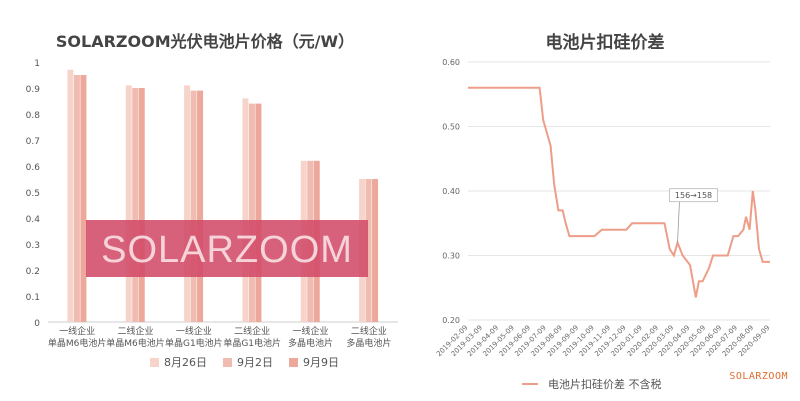 This screenshot has width=800, height=401. Describe the element at coordinates (605, 384) in the screenshot. I see `legend-label: 电池片扣硅价差 不含税` at that location.